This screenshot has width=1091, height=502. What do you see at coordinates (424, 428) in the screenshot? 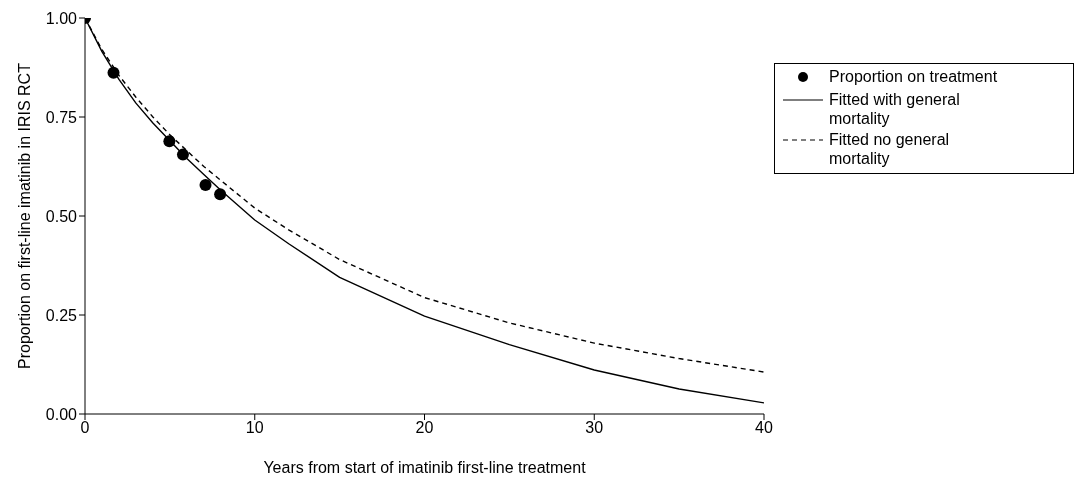
I see `x-tick-label: 20` at bounding box center [424, 428].